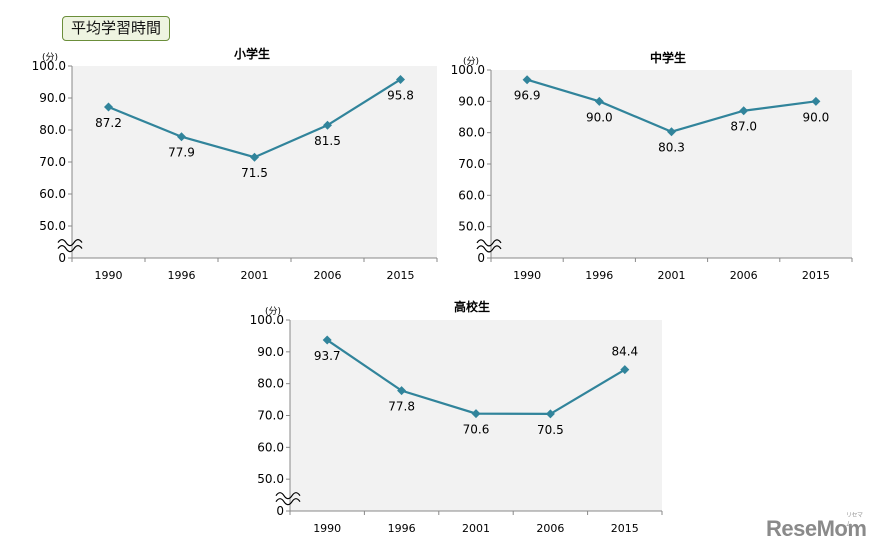  I want to click on data-label: 87.0, so click(743, 127).